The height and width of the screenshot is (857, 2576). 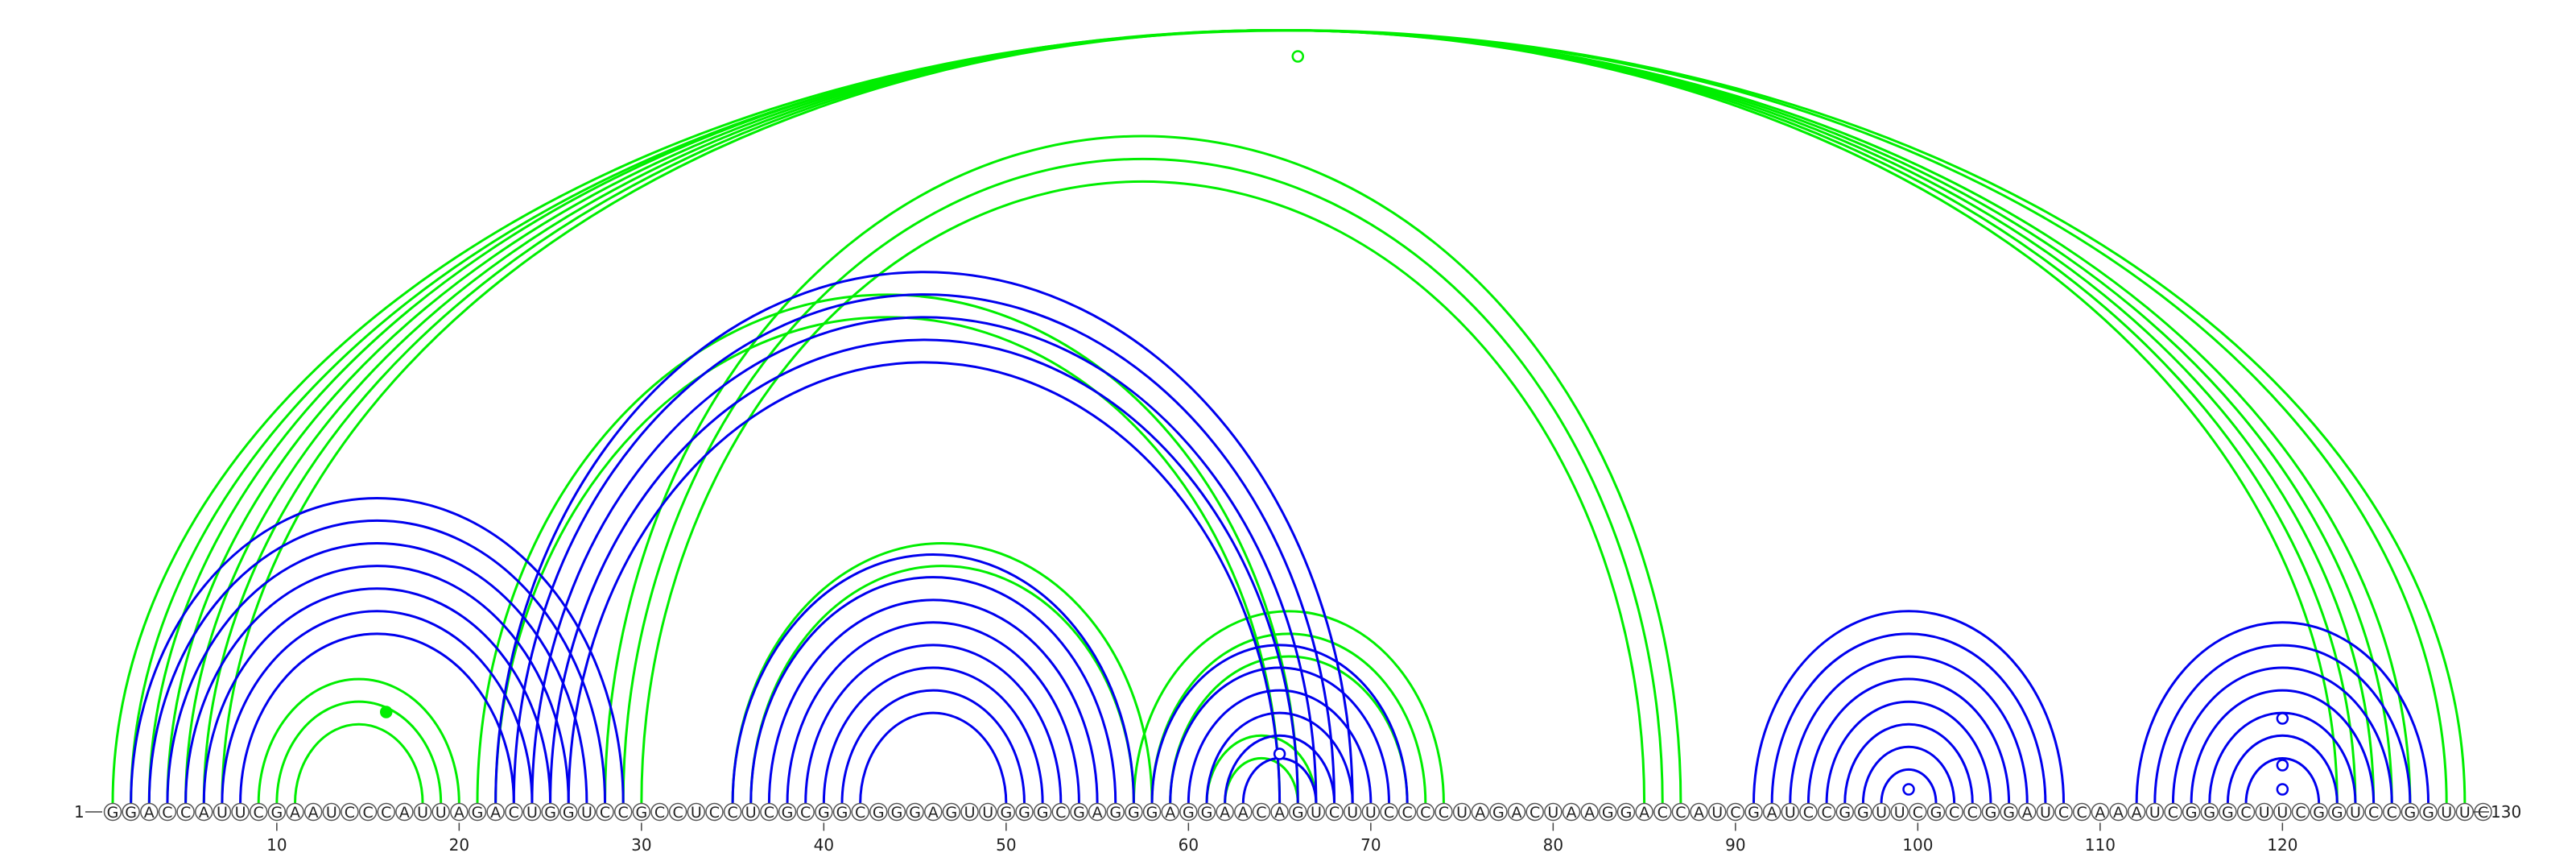 What do you see at coordinates (1006, 845) in the screenshot?
I see `tick-label: 50` at bounding box center [1006, 845].